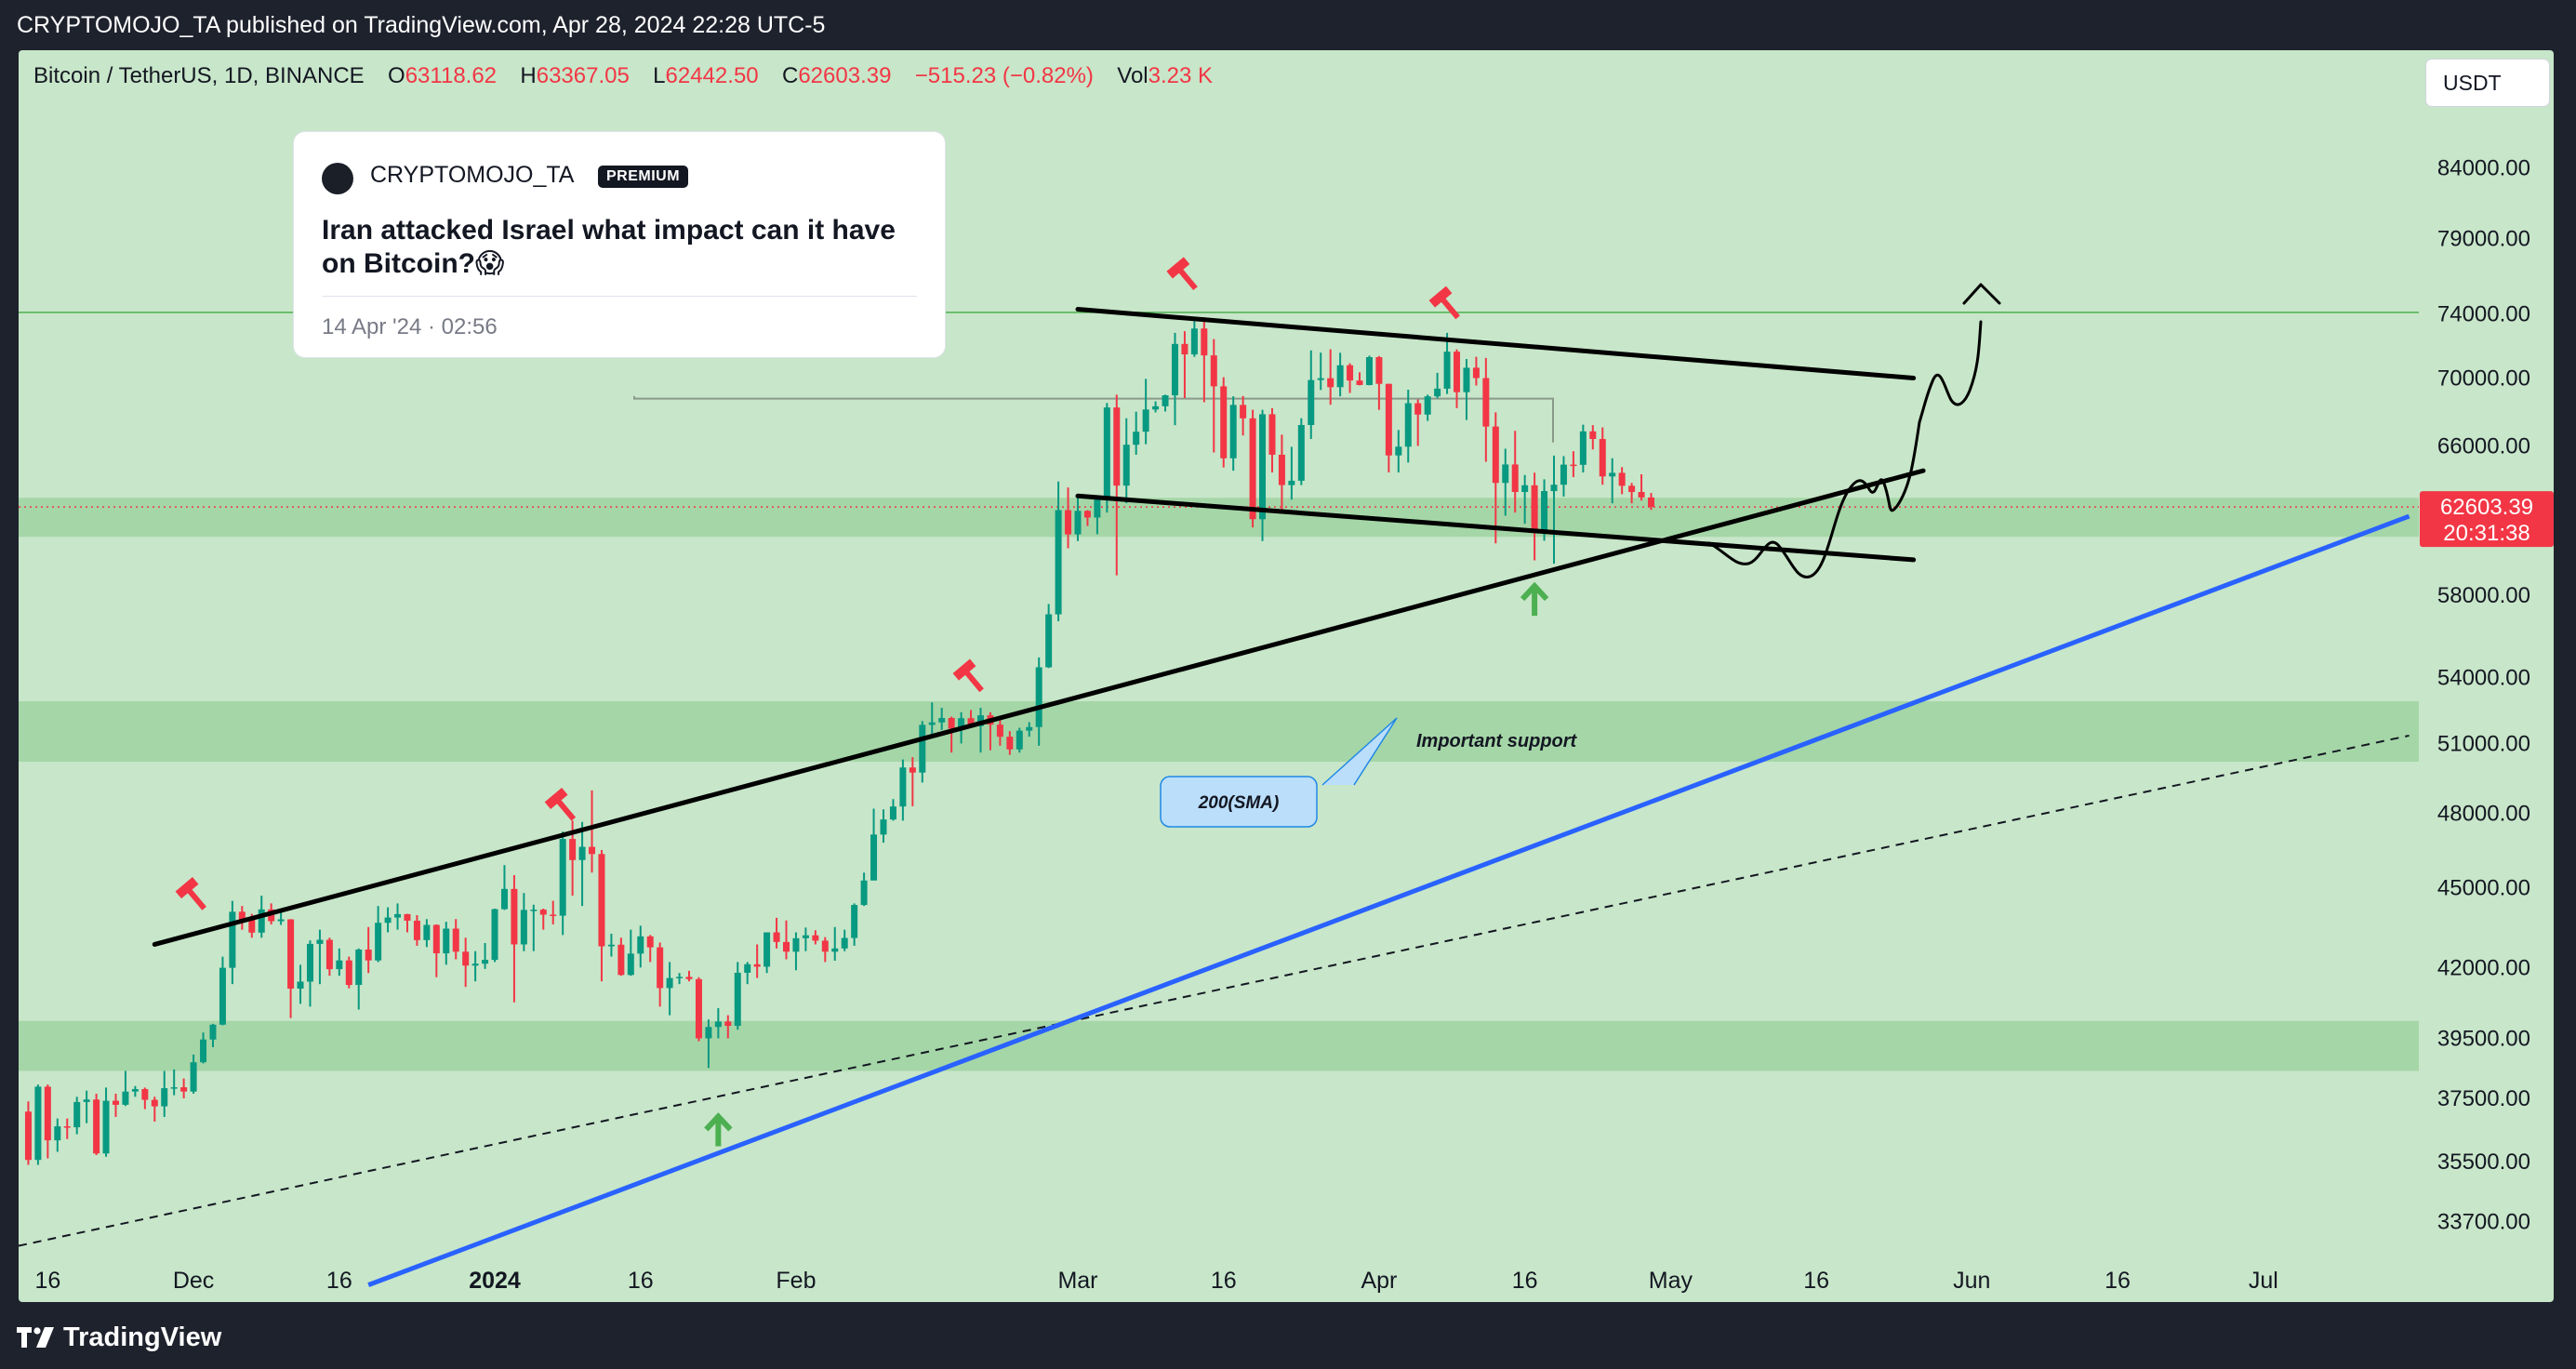  I want to click on projection-arrowhead, so click(1981, 294).